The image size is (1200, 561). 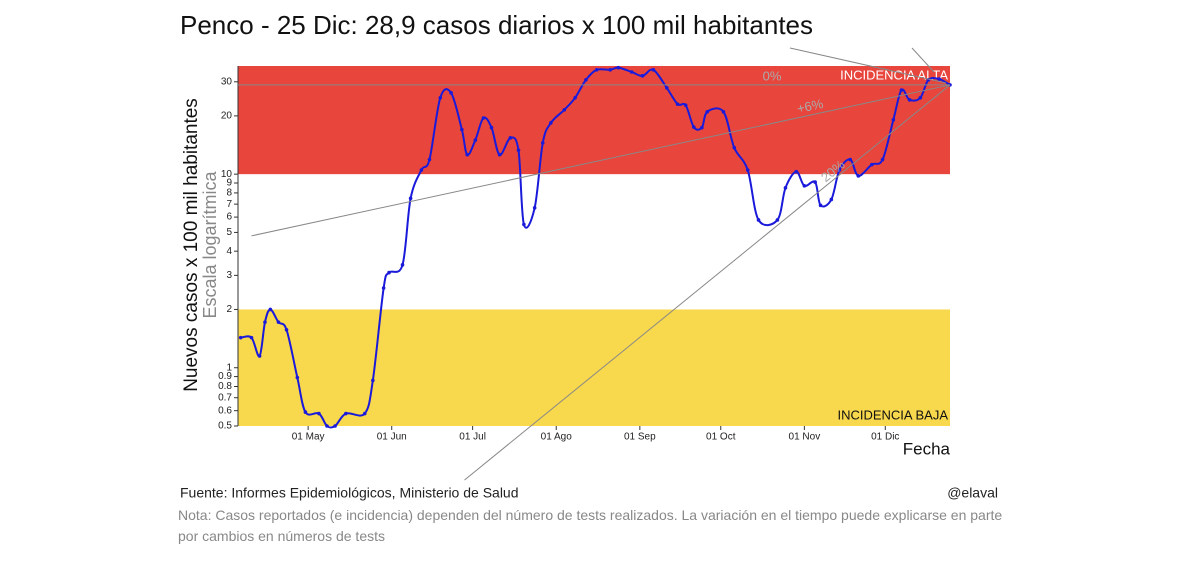 I want to click on y-tick-label: 5, so click(x=229, y=232).